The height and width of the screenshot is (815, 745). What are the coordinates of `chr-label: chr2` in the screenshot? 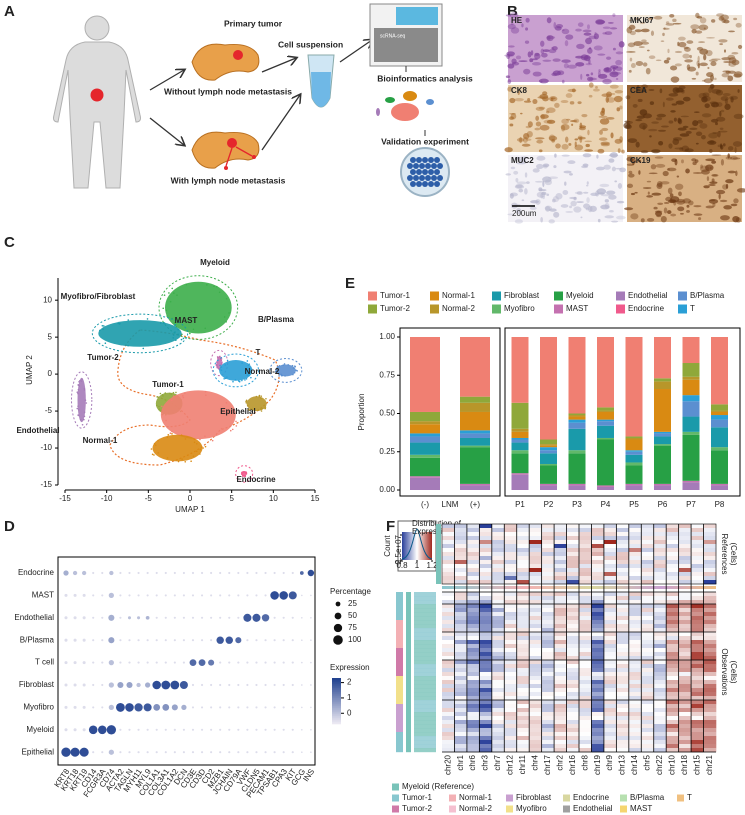 It's located at (559, 762).